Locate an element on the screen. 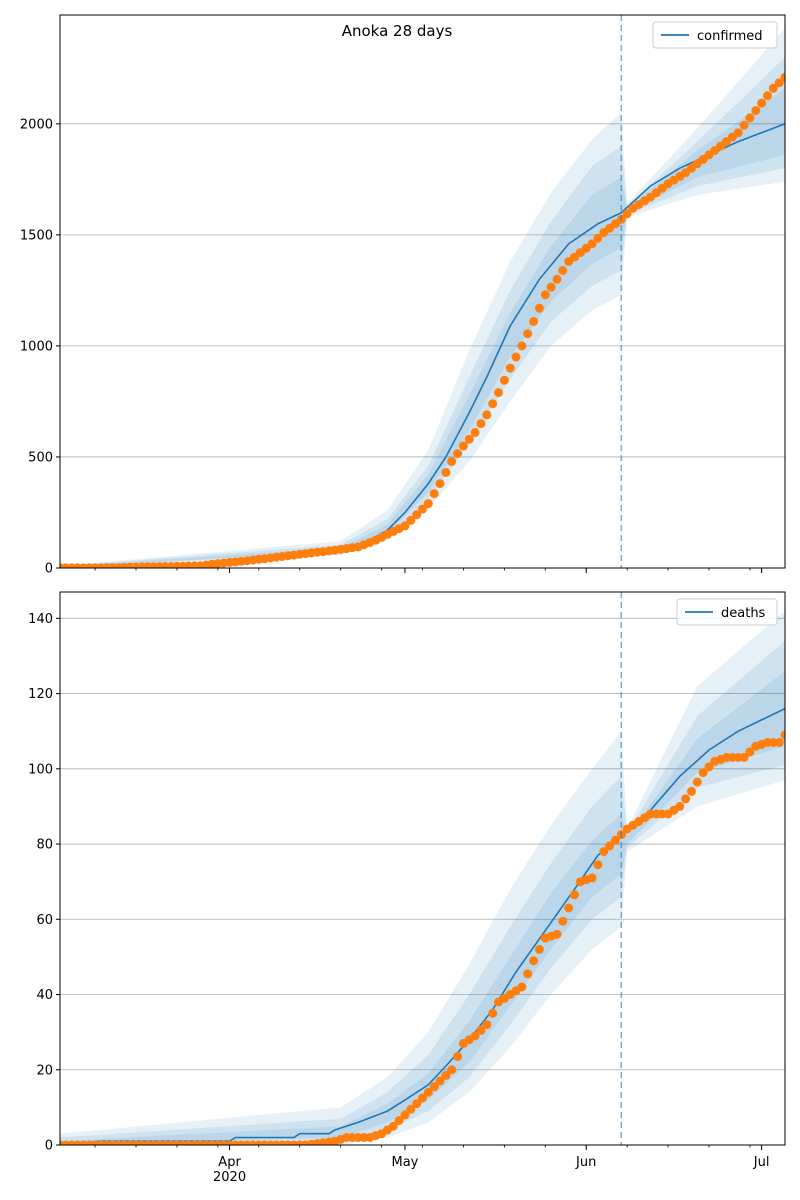  x-tick-label: 2020 is located at coordinates (229, 1177).